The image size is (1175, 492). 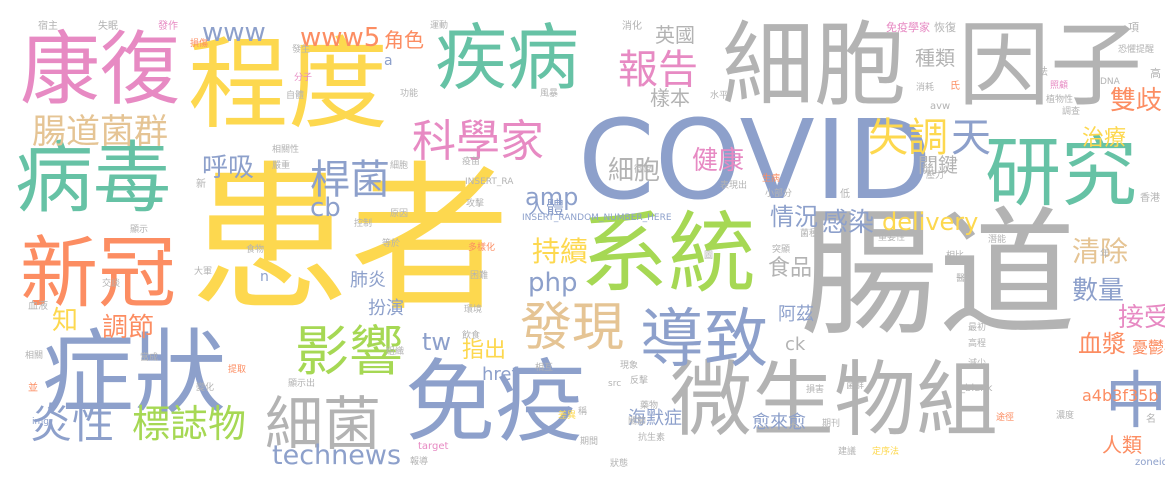 I want to click on word-baogao: 報告, so click(x=658, y=70).